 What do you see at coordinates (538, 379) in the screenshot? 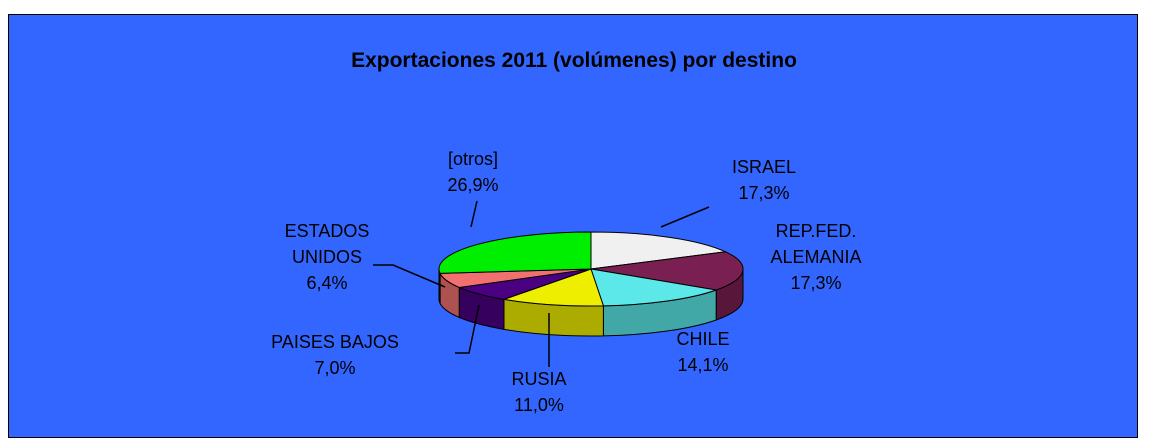
I see `slice-label-rusia: RUSIA` at bounding box center [538, 379].